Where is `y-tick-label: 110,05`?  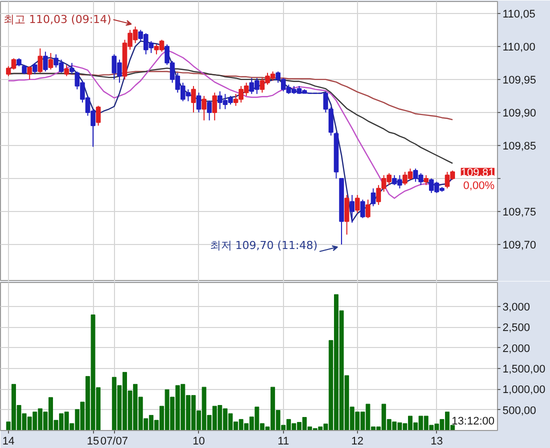 y-tick-label: 110,05 is located at coordinates (519, 14).